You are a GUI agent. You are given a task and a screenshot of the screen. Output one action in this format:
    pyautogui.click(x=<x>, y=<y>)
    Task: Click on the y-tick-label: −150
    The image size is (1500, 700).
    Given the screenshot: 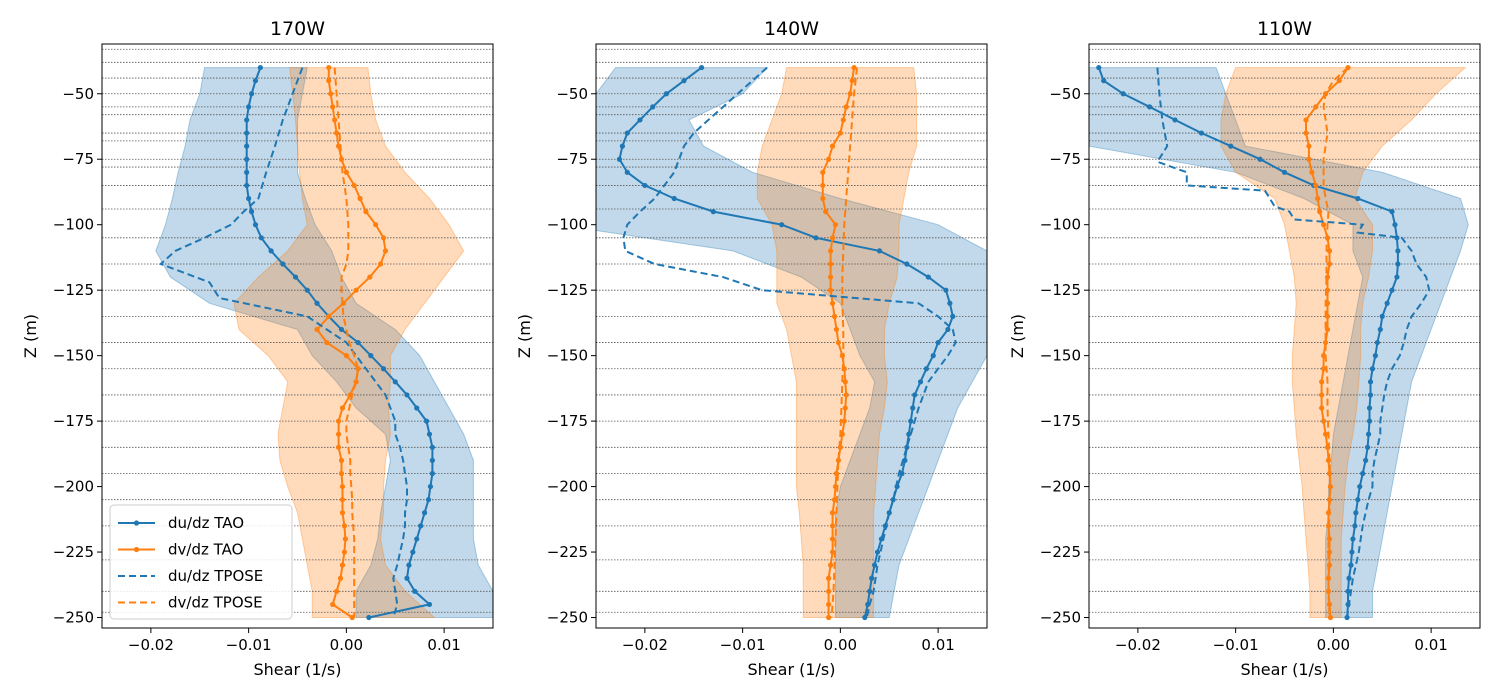 What is the action you would take?
    pyautogui.click(x=567, y=356)
    